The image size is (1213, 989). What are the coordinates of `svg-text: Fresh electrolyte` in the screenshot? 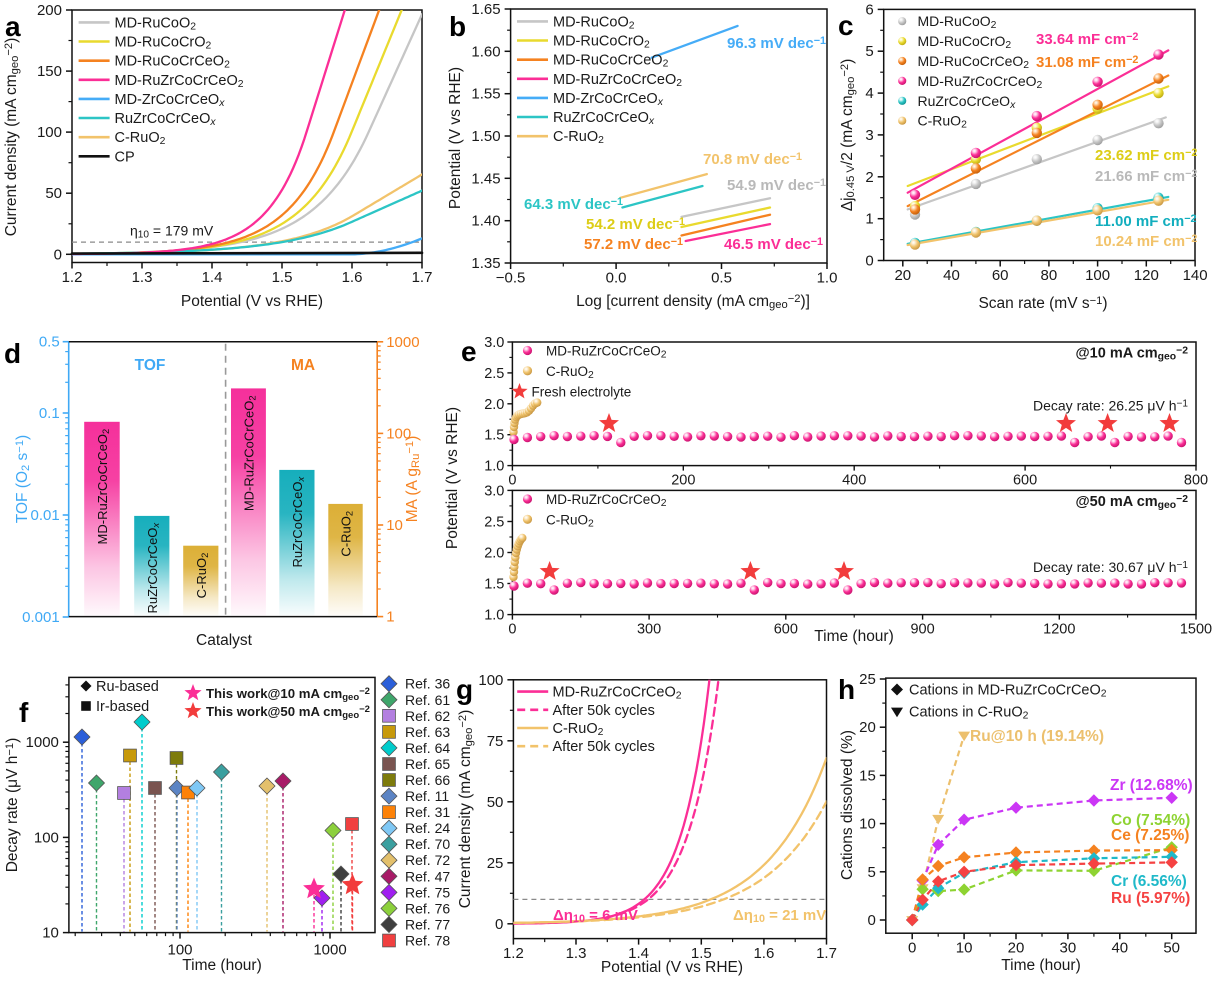 It's located at (582, 392).